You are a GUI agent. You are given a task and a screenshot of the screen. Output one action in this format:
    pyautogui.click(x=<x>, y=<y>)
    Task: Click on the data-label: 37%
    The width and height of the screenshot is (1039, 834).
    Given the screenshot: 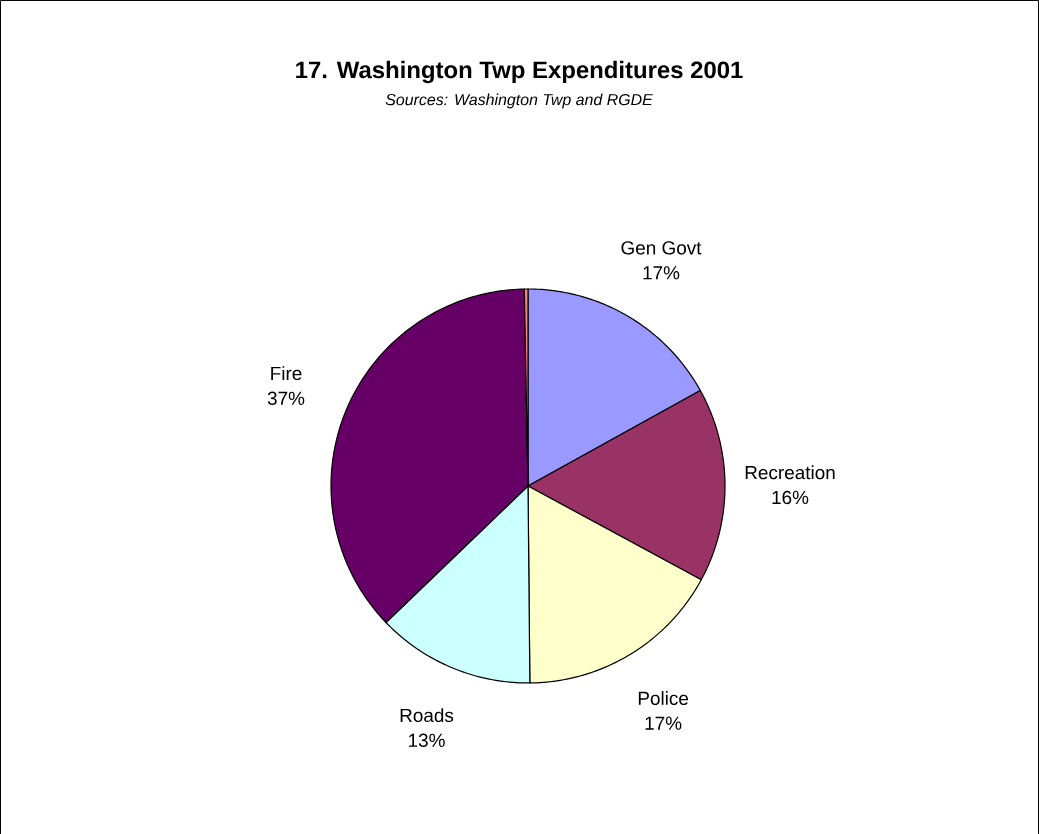 What is the action you would take?
    pyautogui.click(x=286, y=398)
    